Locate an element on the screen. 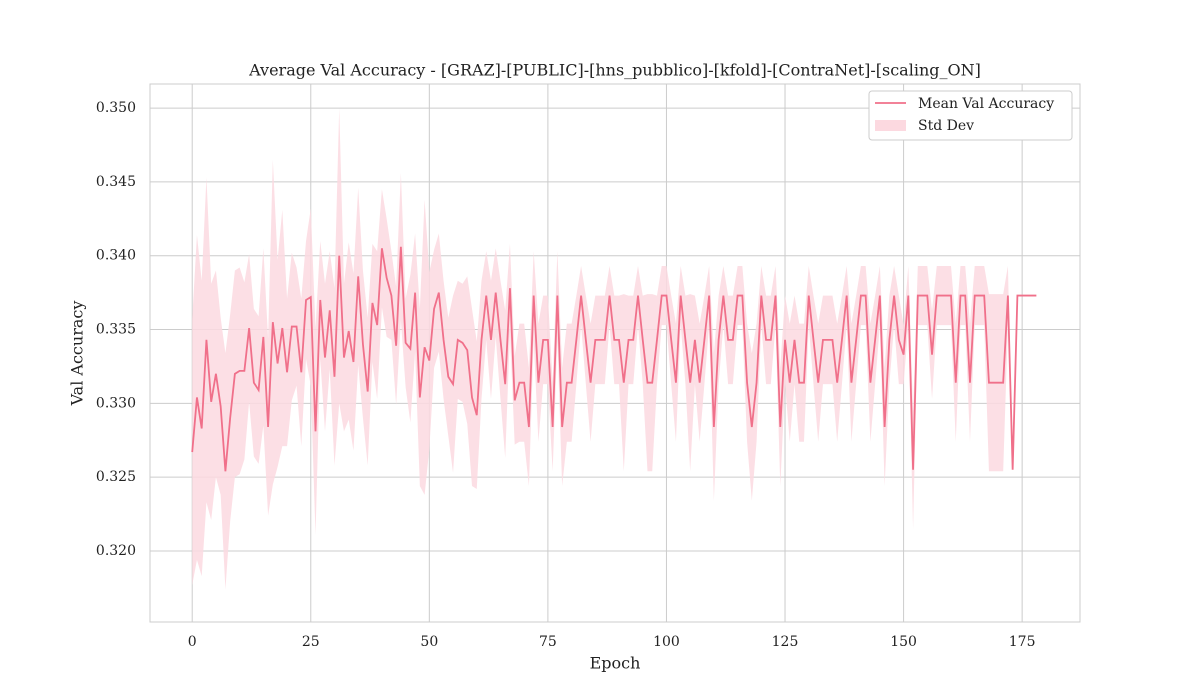 The image size is (1200, 700). y-tick-label: 0.350 is located at coordinates (116, 108).